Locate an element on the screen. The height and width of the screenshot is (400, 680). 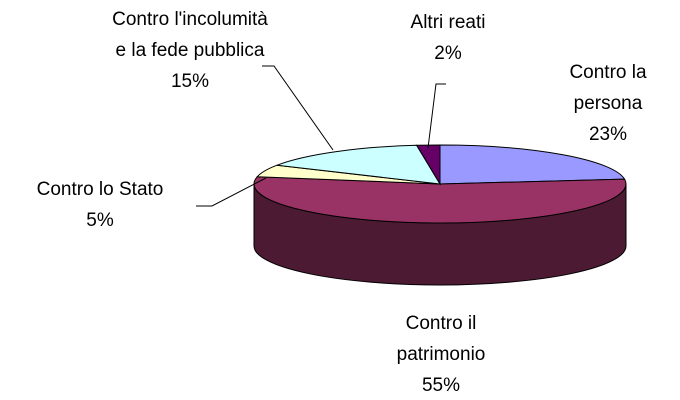
value-label: 2% is located at coordinates (448, 53).